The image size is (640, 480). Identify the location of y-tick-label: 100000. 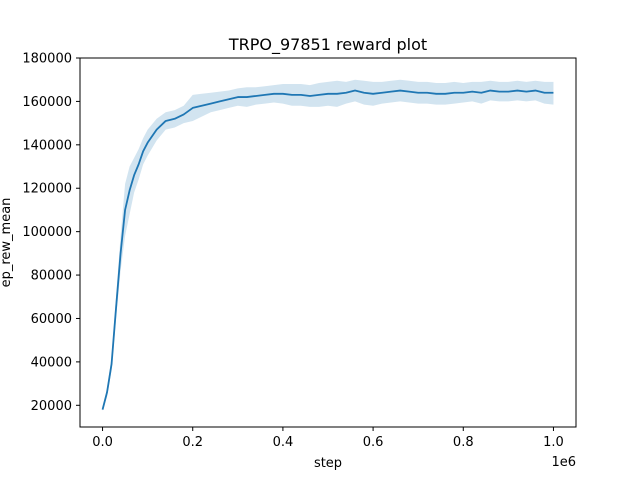
(47, 232).